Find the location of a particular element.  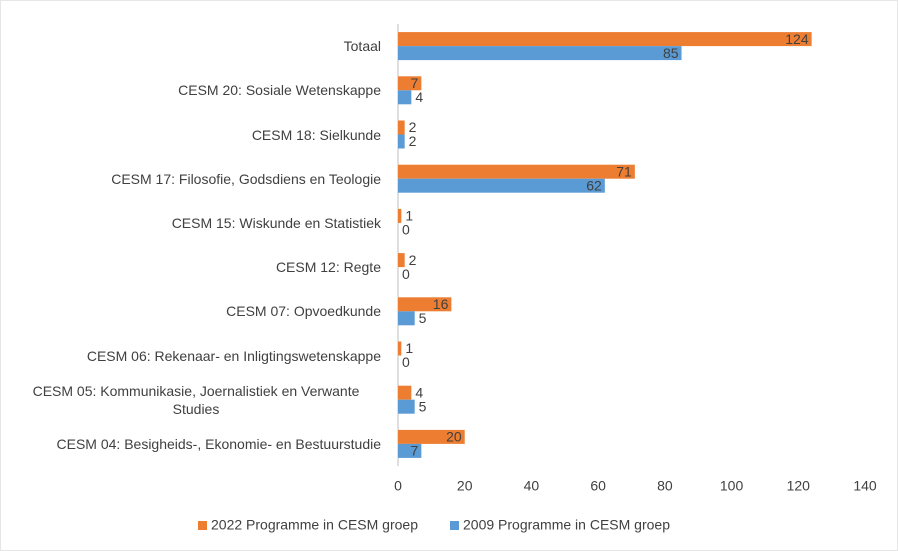

data-label: 71 is located at coordinates (624, 171).